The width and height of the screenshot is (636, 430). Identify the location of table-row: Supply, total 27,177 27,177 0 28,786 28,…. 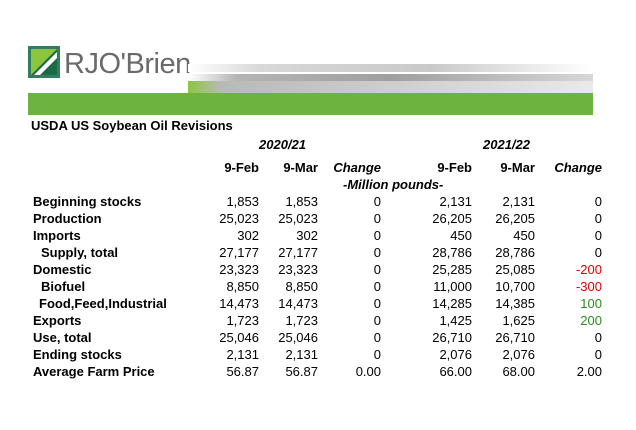
(318, 252).